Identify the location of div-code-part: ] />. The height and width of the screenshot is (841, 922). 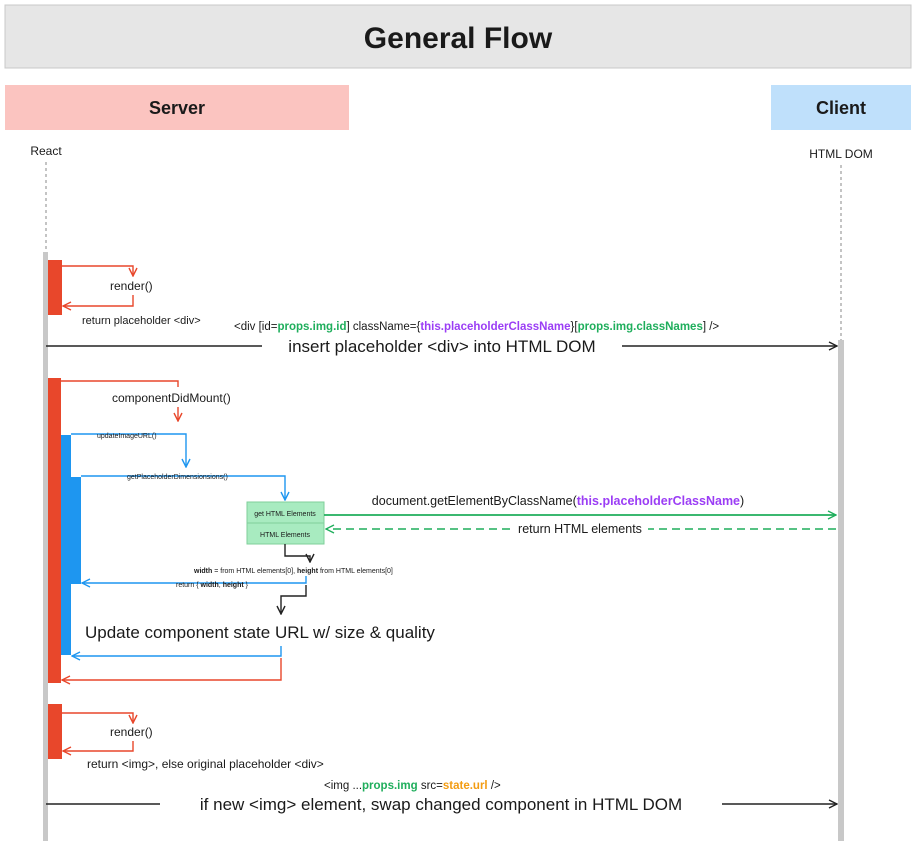
(711, 327).